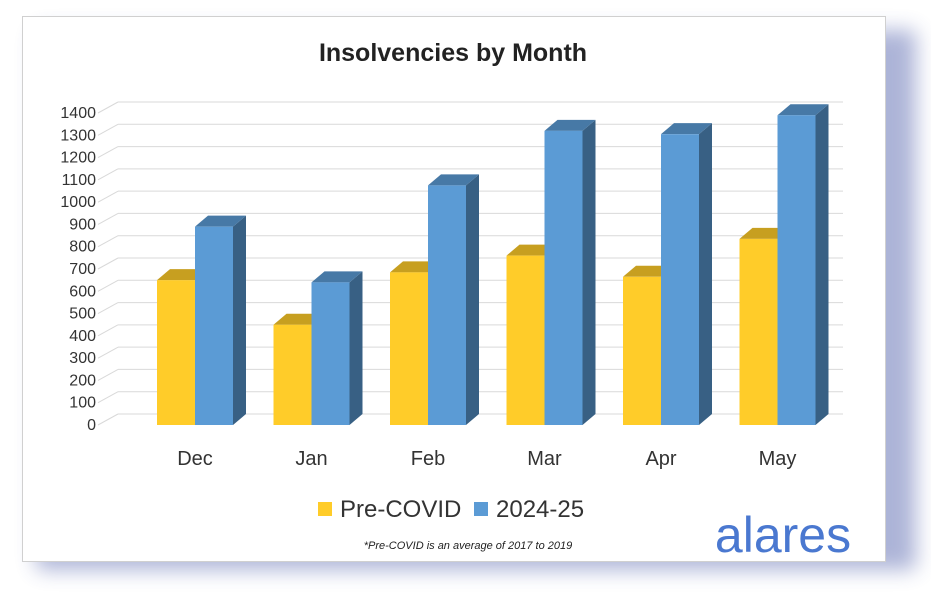 The width and height of the screenshot is (931, 607). Describe the element at coordinates (468, 546) in the screenshot. I see `footnote: *Pre-COVID is an average of 2017 to 2019` at that location.